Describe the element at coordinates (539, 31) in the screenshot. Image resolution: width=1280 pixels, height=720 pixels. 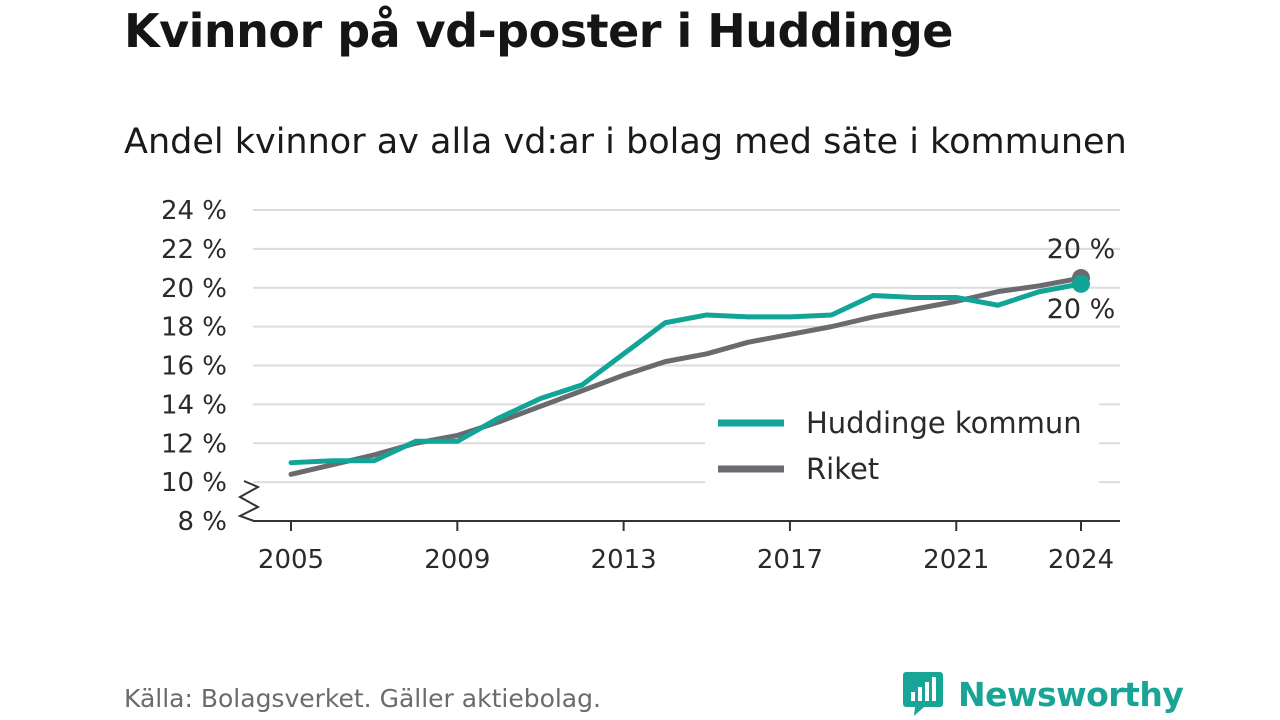
I see `chart-title: Kvinnor på vd-poster i Huddinge` at that location.